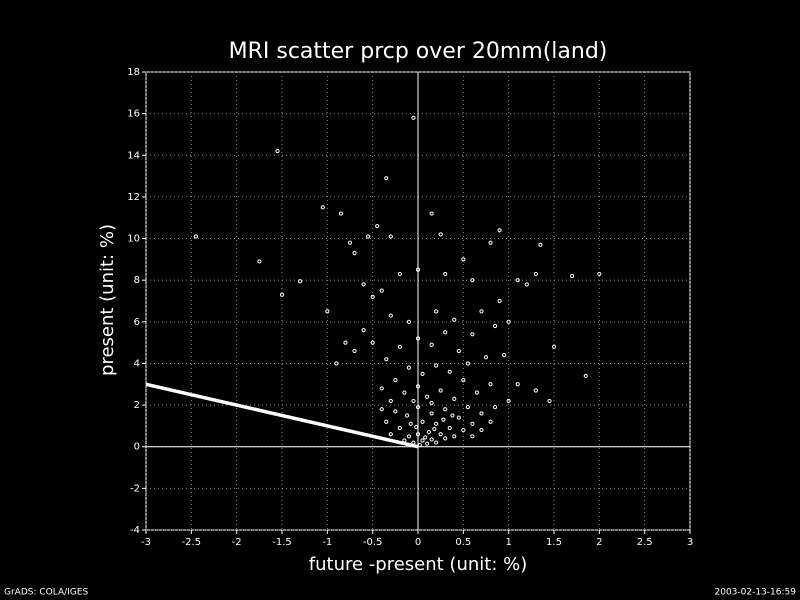 Image resolution: width=800 pixels, height=600 pixels. I want to click on y-axis-label: present (unit: %), so click(107, 300).